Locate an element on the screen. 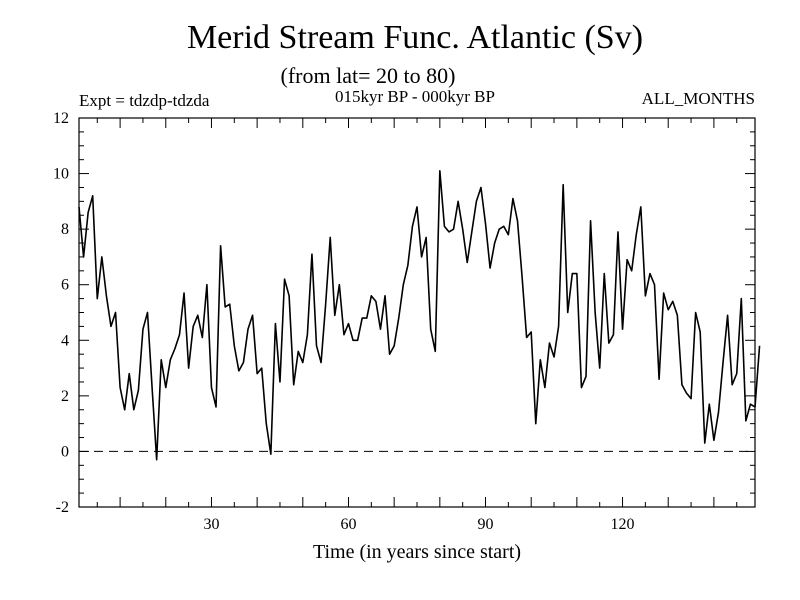 The height and width of the screenshot is (600, 800). x-axis-label: Time (in years since start) is located at coordinates (417, 552).